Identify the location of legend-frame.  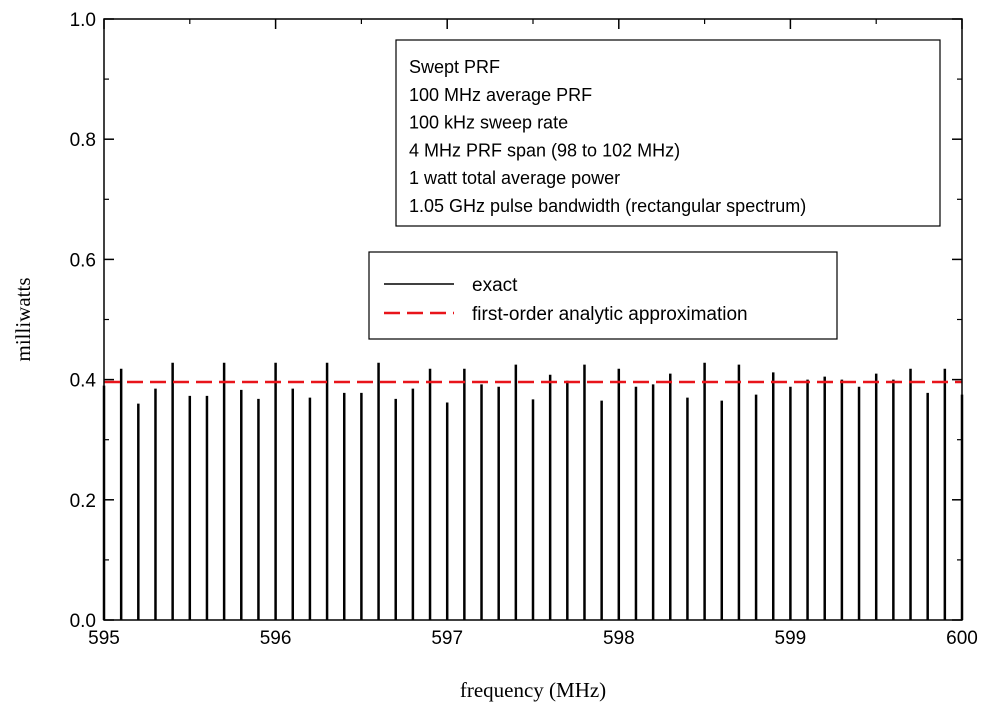
(603, 295).